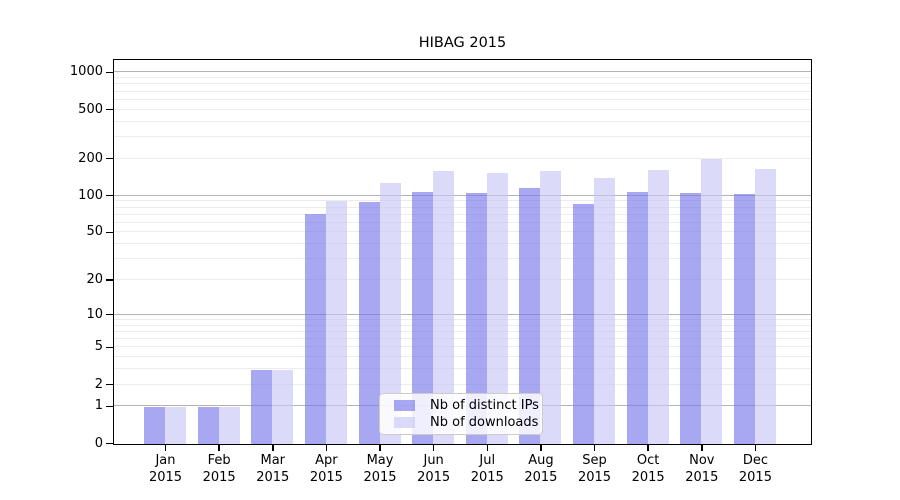 Image resolution: width=900 pixels, height=500 pixels. Describe the element at coordinates (648, 469) in the screenshot. I see `x-tick-label: Oct 2015` at that location.